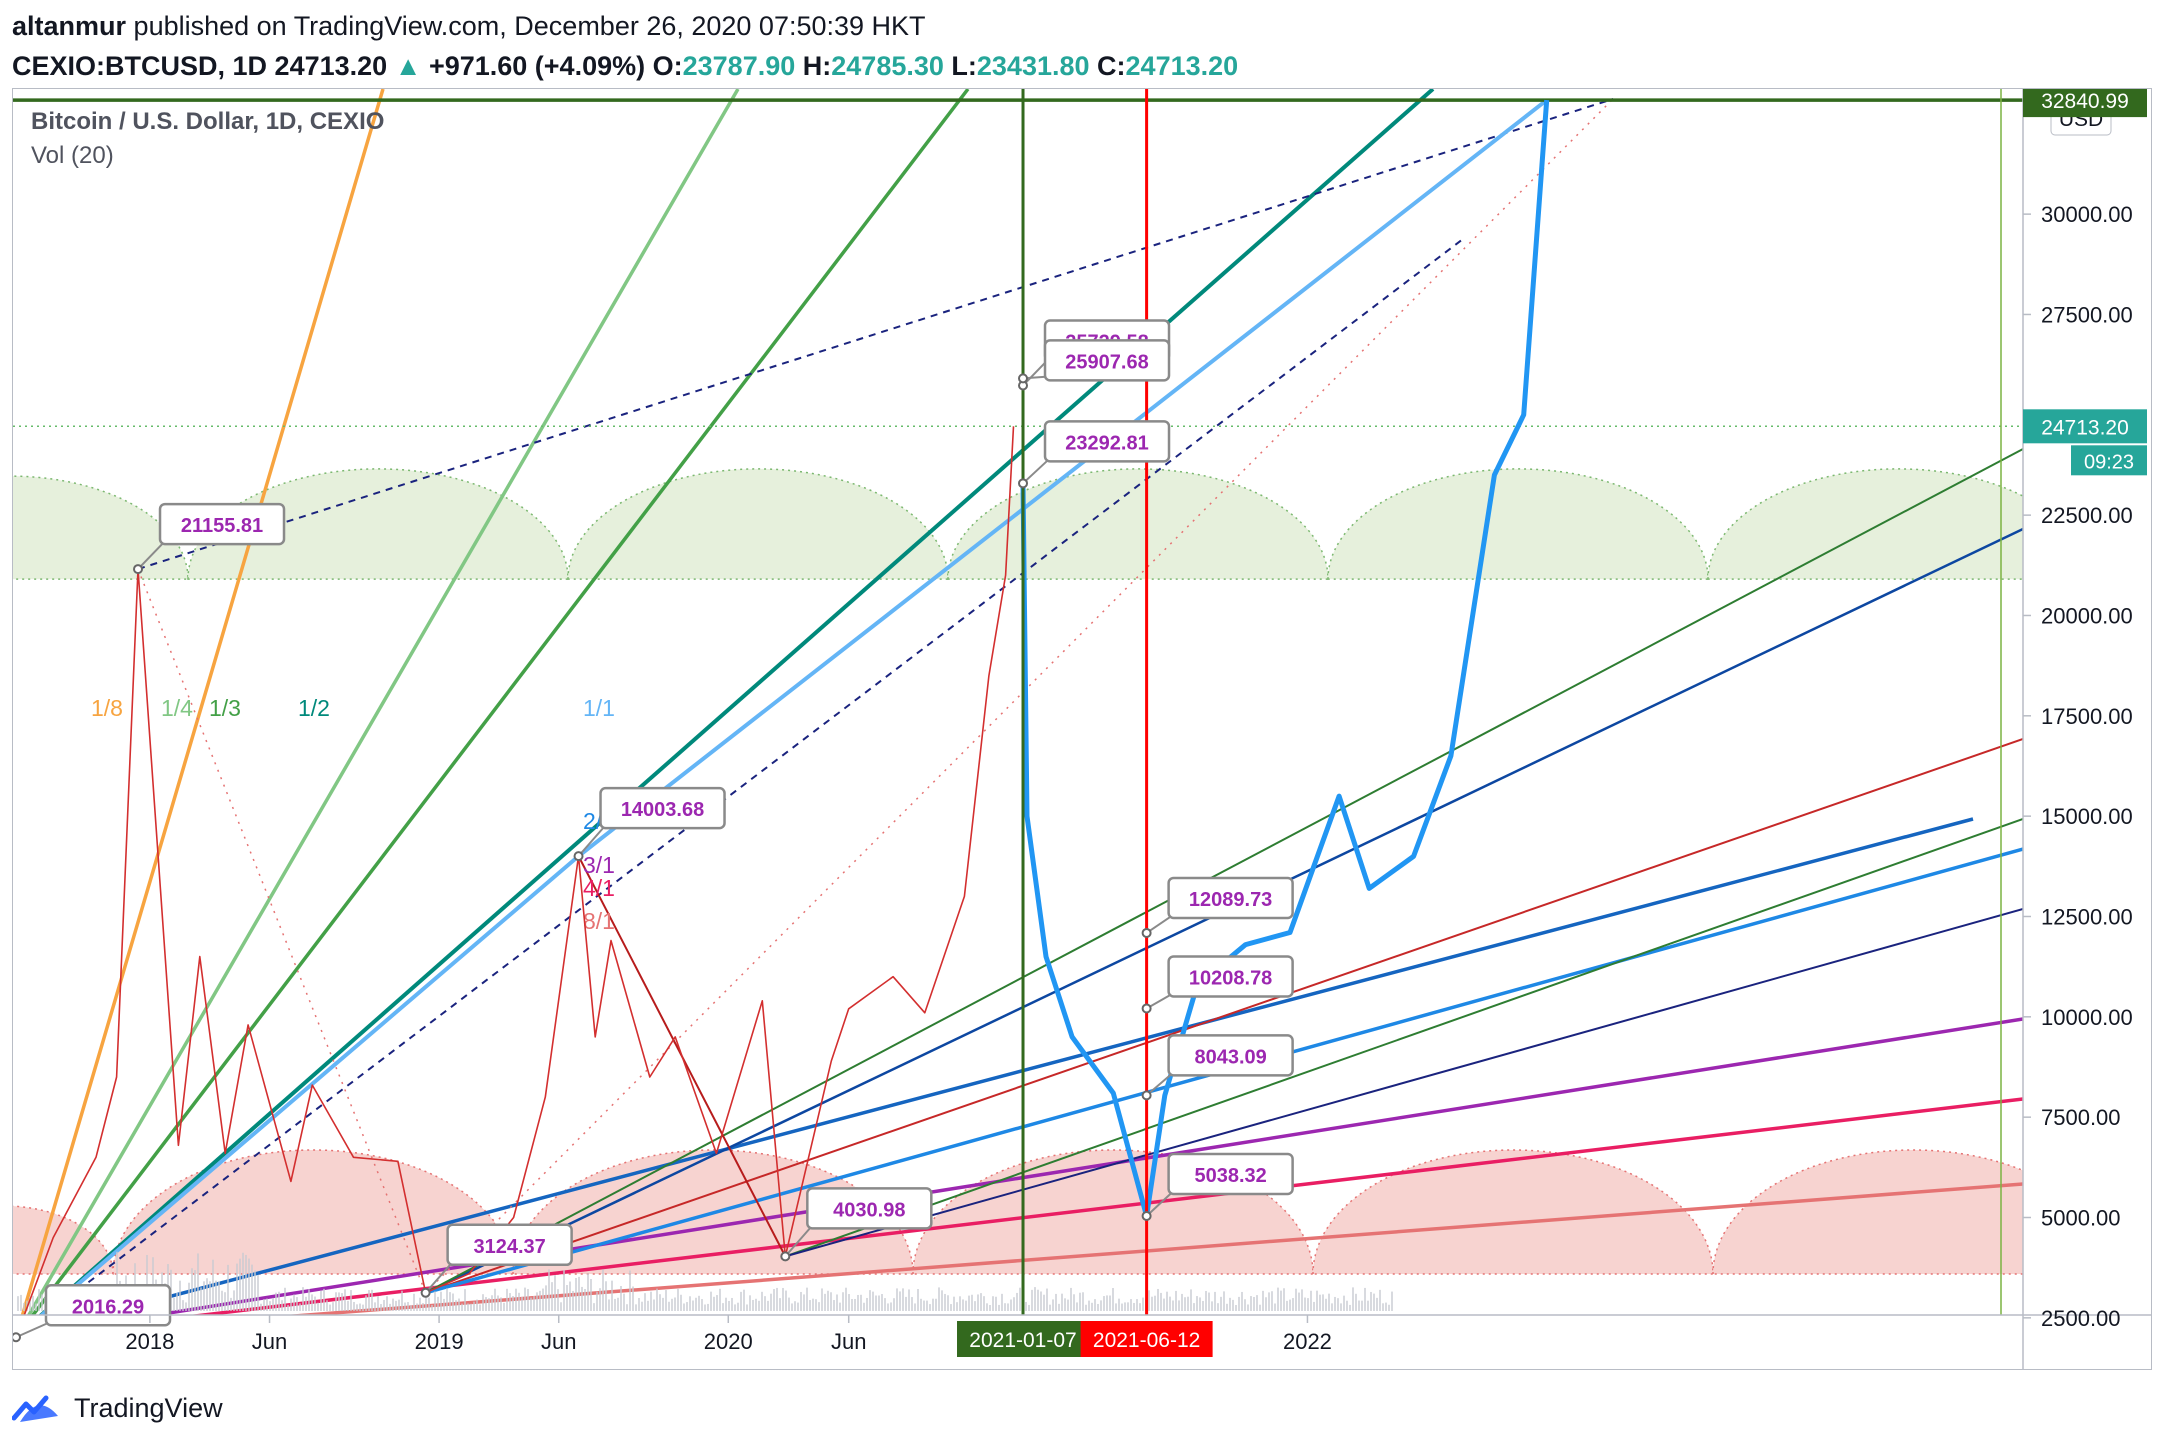 The image size is (2160, 1440). I want to click on callout-box, so click(1230, 1055).